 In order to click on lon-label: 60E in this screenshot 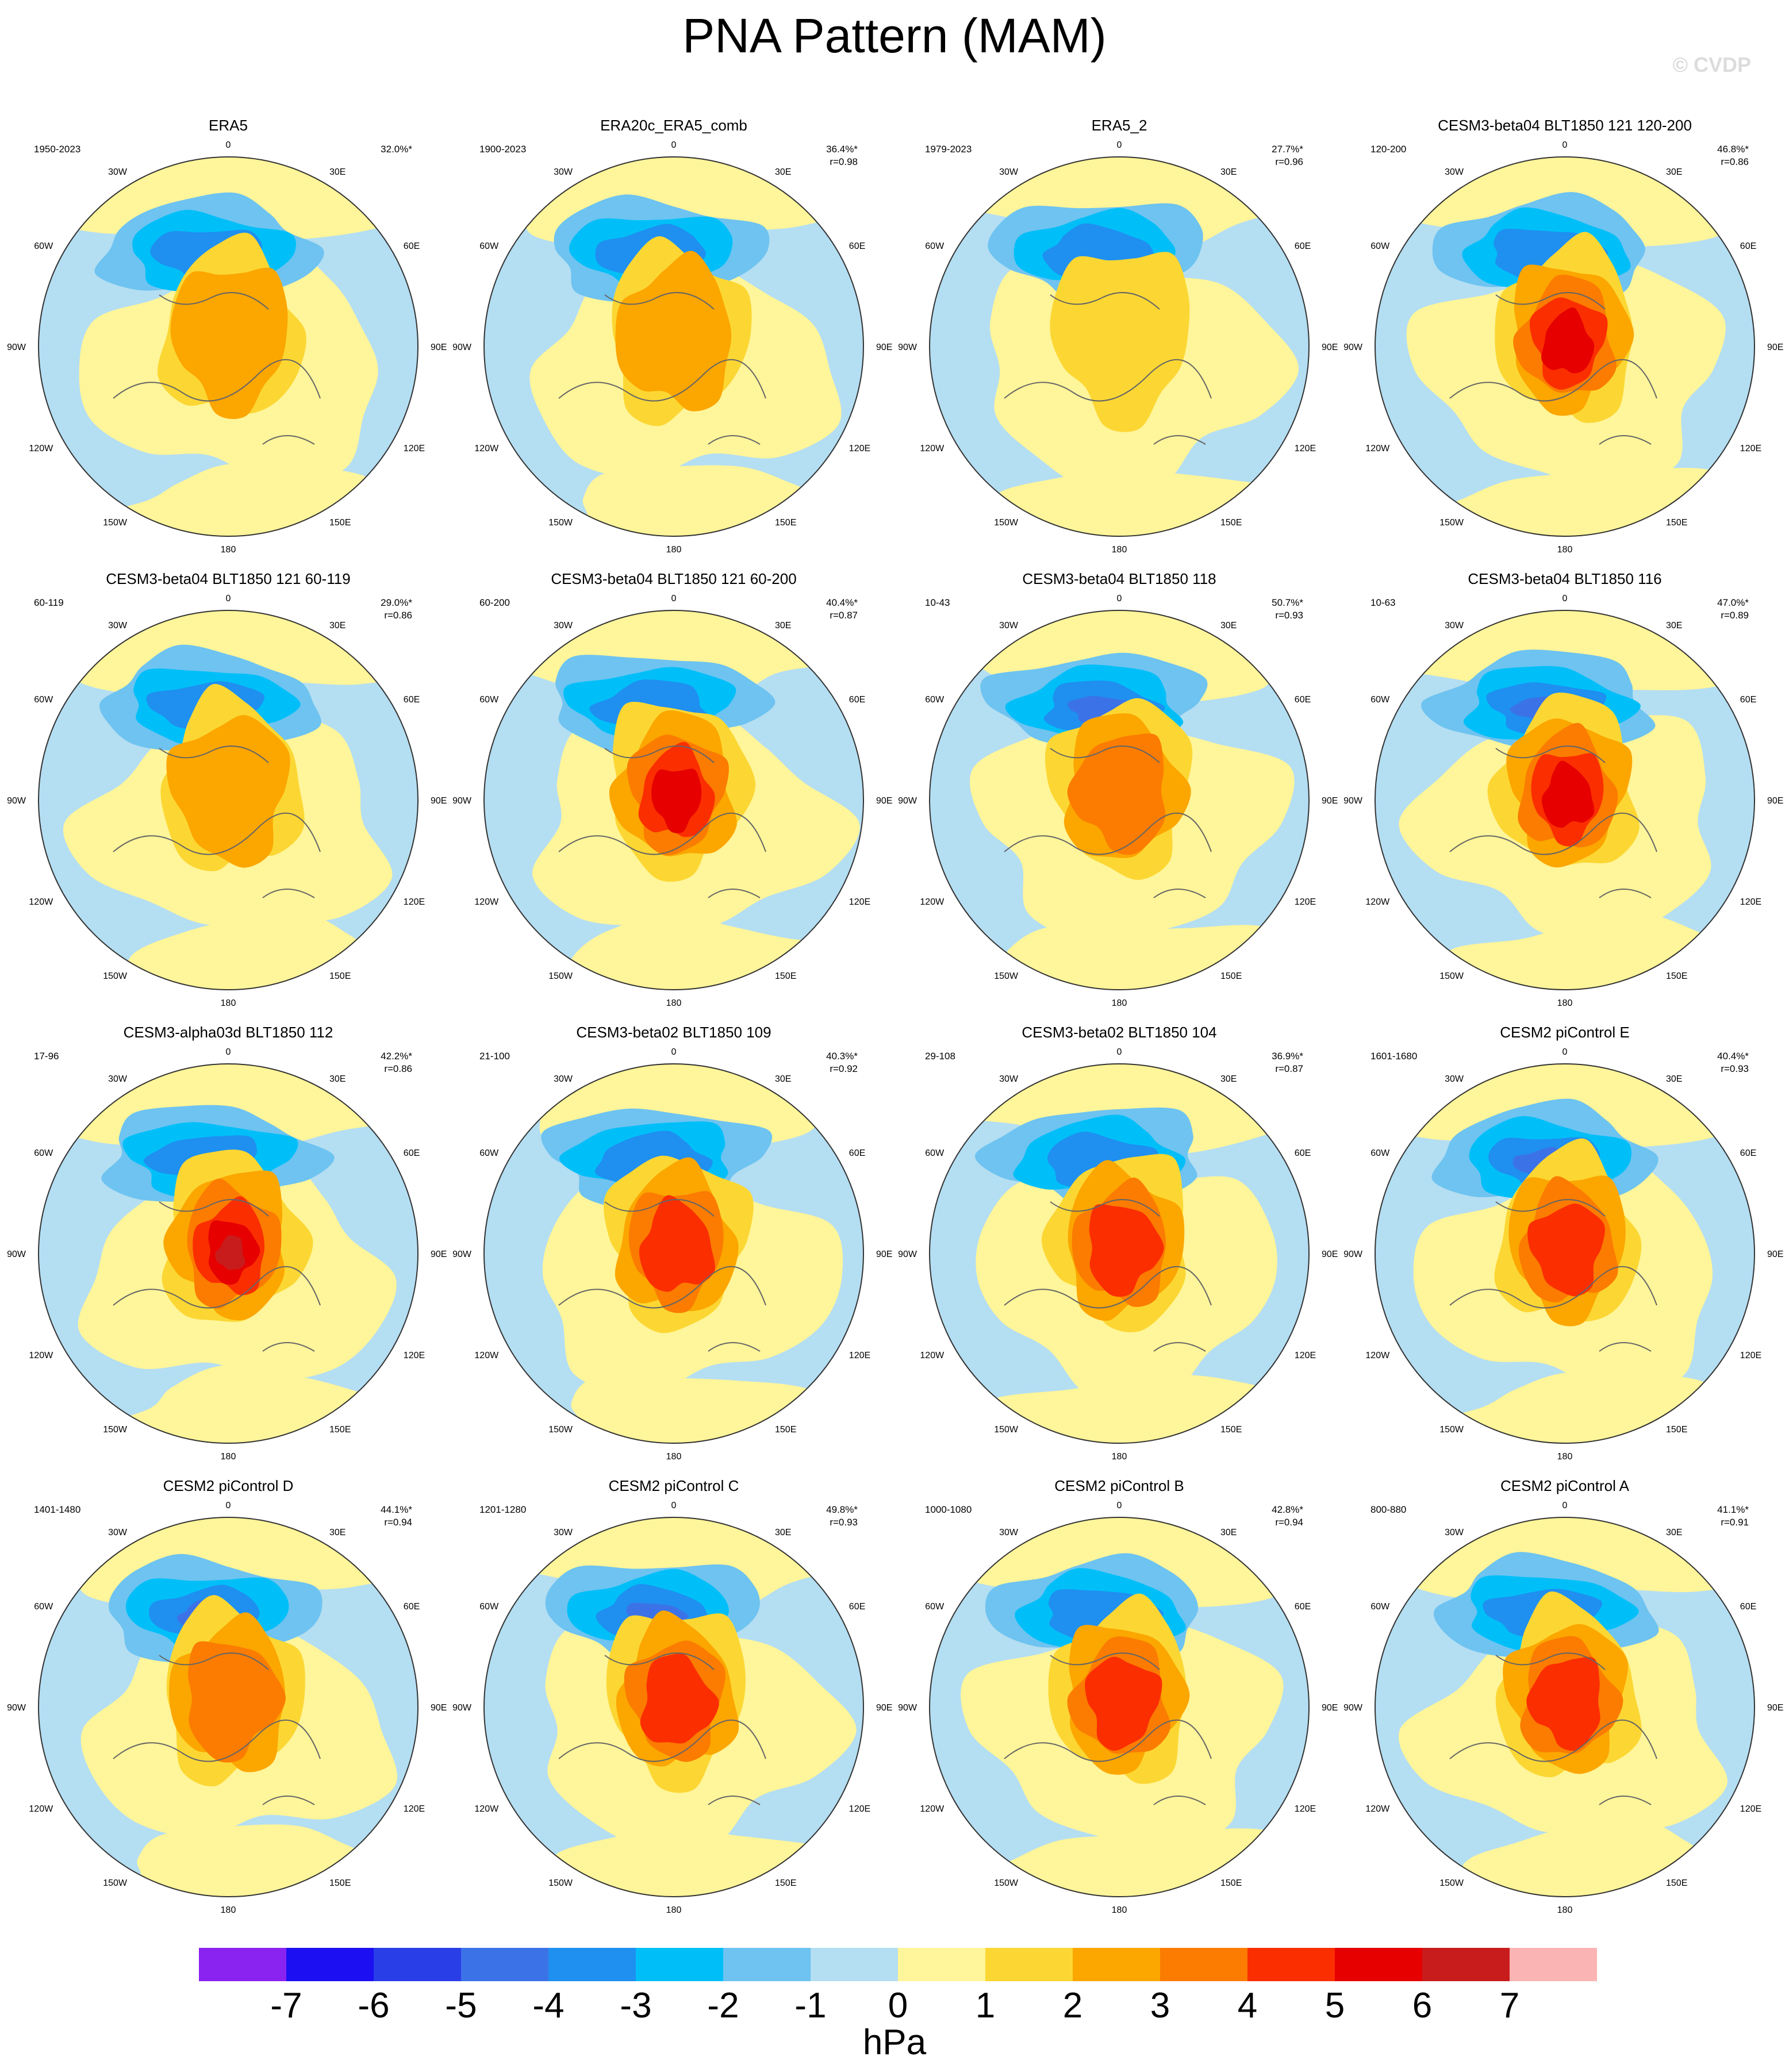, I will do `click(1303, 1607)`.